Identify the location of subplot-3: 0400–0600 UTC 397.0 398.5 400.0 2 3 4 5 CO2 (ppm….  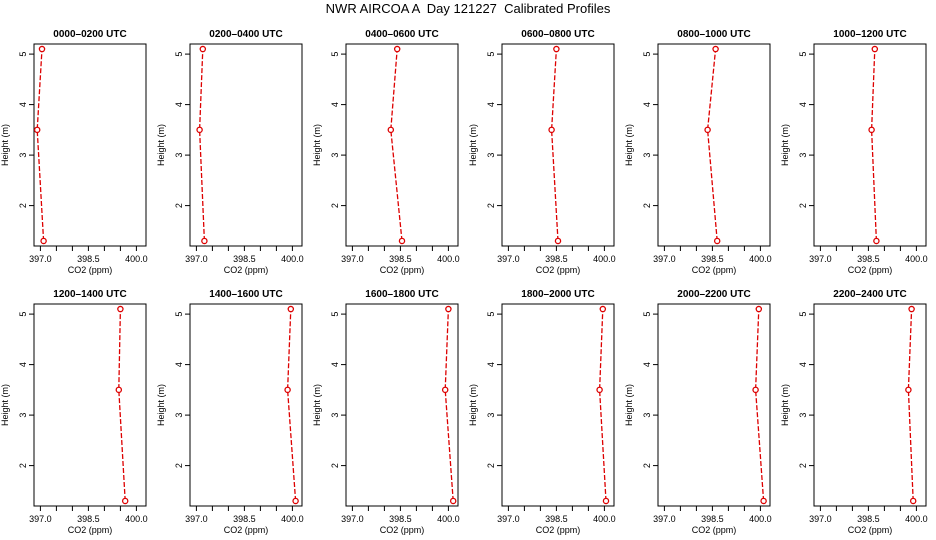
(386, 152).